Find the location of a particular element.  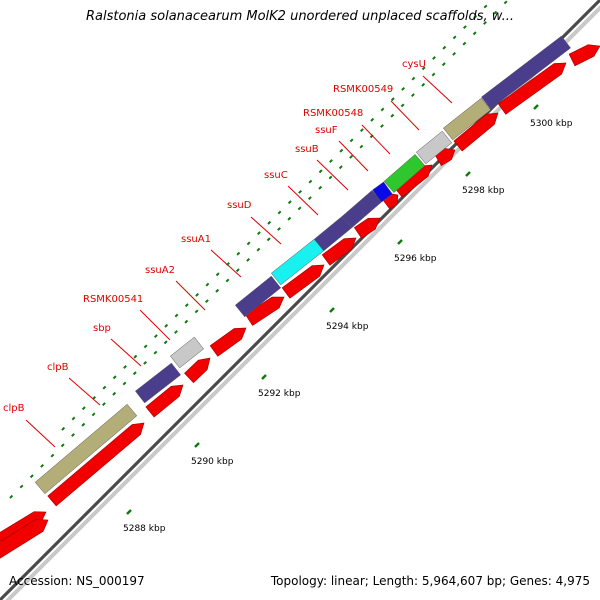

gene-label-RSMK00548: RSMK00548 is located at coordinates (333, 113).